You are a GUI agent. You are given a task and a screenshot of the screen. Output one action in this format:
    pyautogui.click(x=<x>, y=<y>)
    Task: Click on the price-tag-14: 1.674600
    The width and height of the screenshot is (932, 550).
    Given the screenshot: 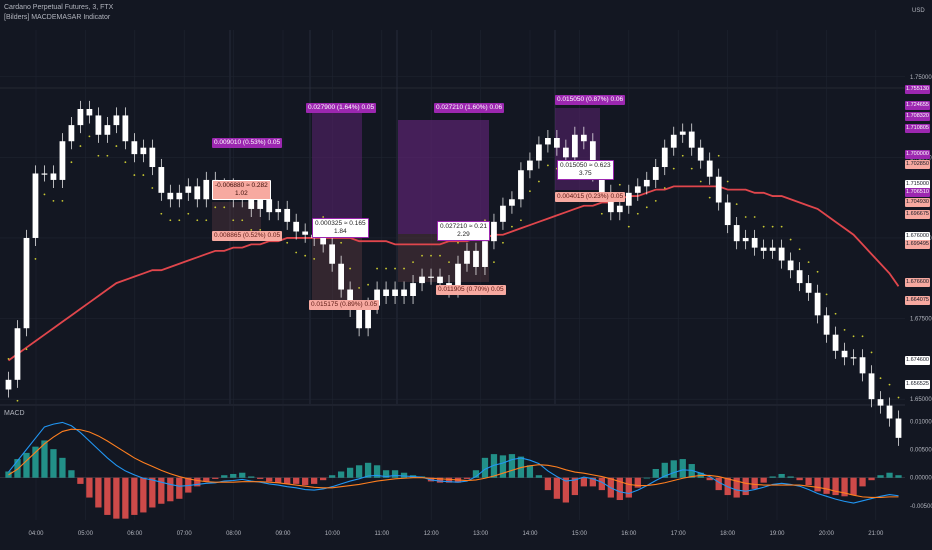 What is the action you would take?
    pyautogui.click(x=917, y=360)
    